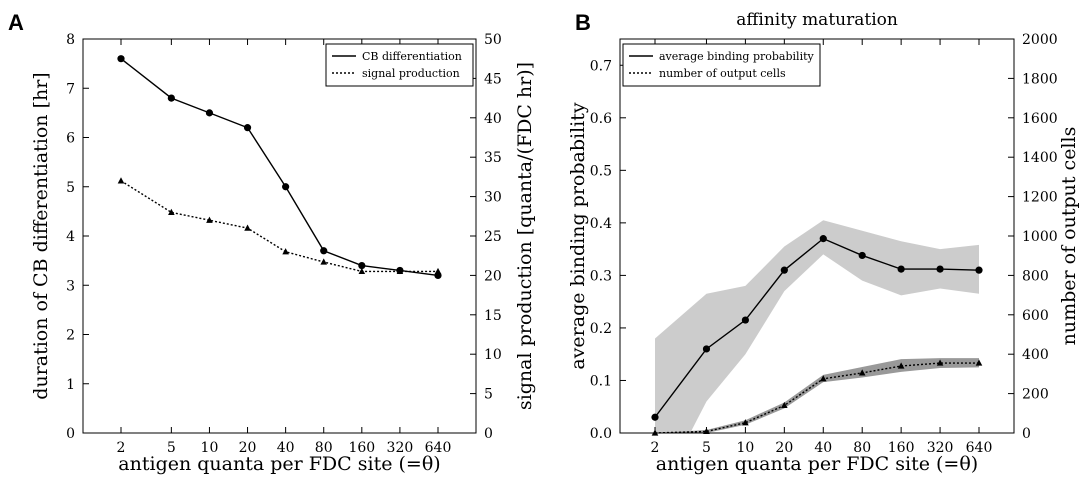 The image size is (1083, 479). What do you see at coordinates (493, 198) in the screenshot?
I see `y2-tick-label: 30` at bounding box center [493, 198].